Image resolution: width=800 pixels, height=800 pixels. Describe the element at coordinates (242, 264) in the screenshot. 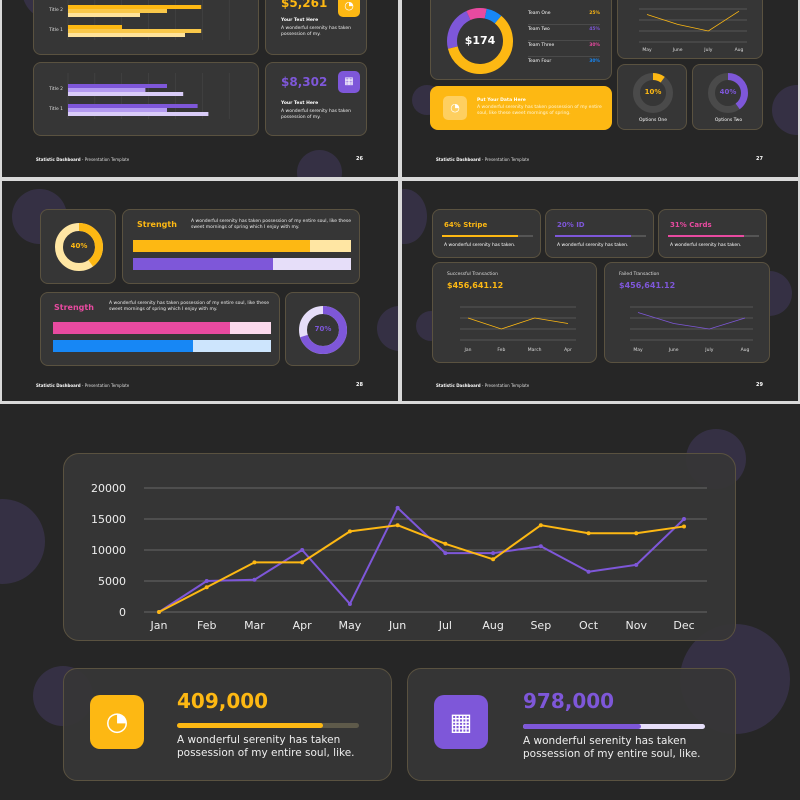

I see `progress-bar-purple` at that location.